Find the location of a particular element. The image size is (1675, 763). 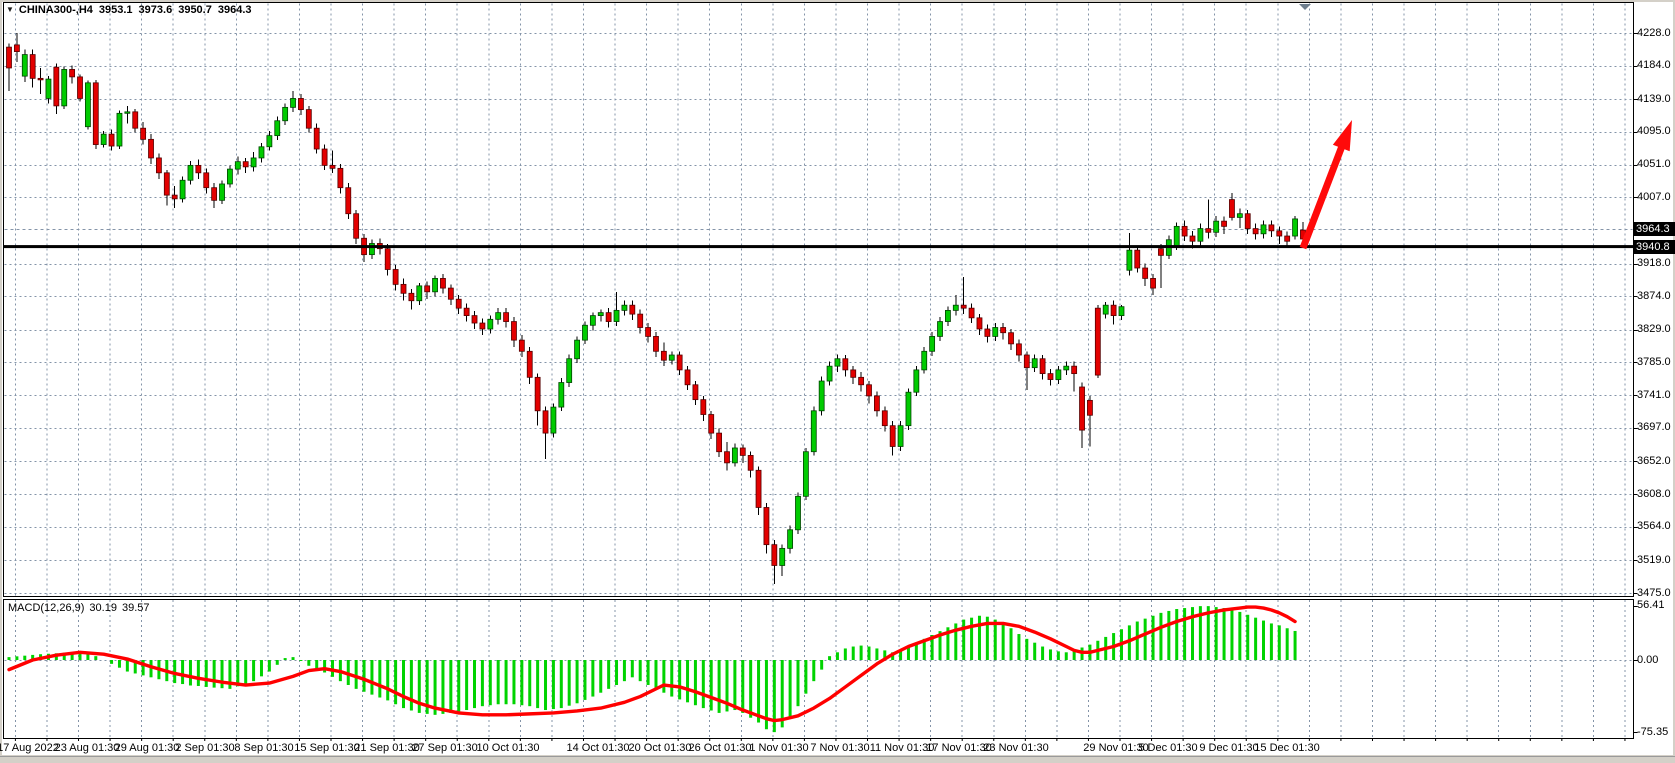

macd-indicator-label: MACD(12,26,9) 30.19 39.57 is located at coordinates (78, 608).